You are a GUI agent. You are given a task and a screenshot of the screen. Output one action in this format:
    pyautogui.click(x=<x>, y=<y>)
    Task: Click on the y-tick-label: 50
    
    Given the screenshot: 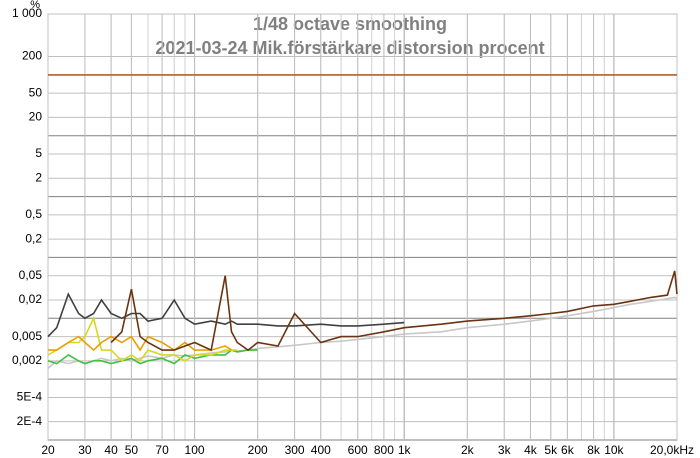 What is the action you would take?
    pyautogui.click(x=36, y=92)
    